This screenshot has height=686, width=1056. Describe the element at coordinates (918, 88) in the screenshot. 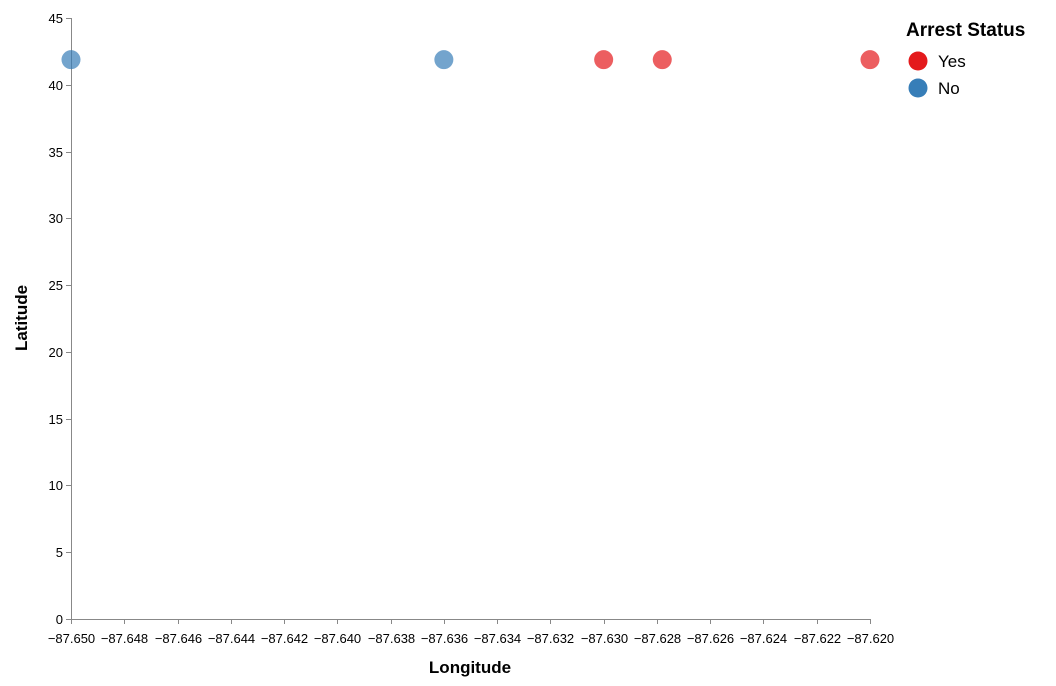

I see `legend-symbol-no` at that location.